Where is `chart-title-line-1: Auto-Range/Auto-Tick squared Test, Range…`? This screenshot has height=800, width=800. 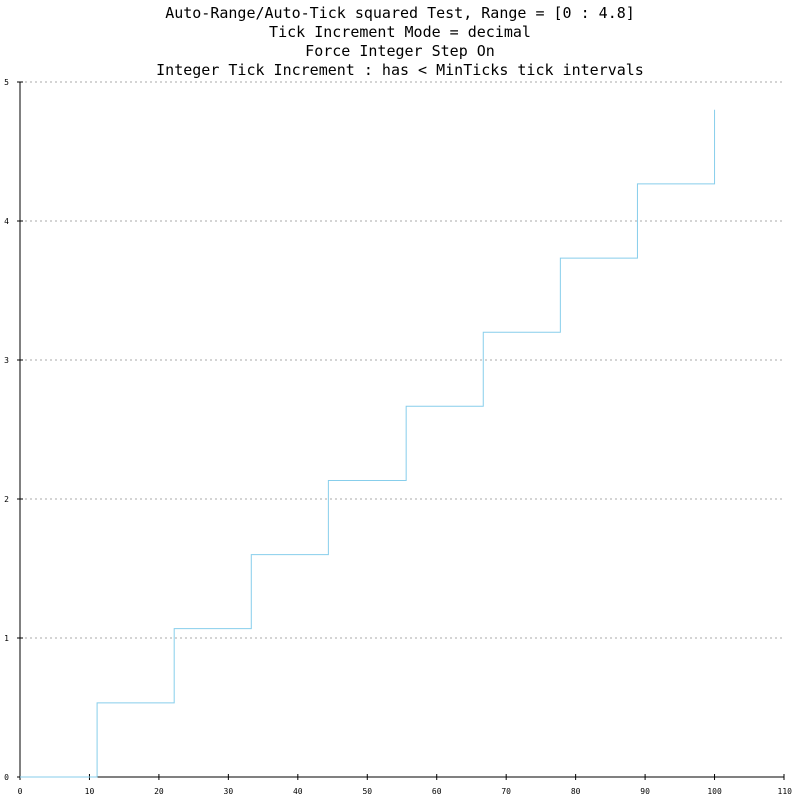 chart-title-line-1: Auto-Range/Auto-Tick squared Test, Range… is located at coordinates (400, 13).